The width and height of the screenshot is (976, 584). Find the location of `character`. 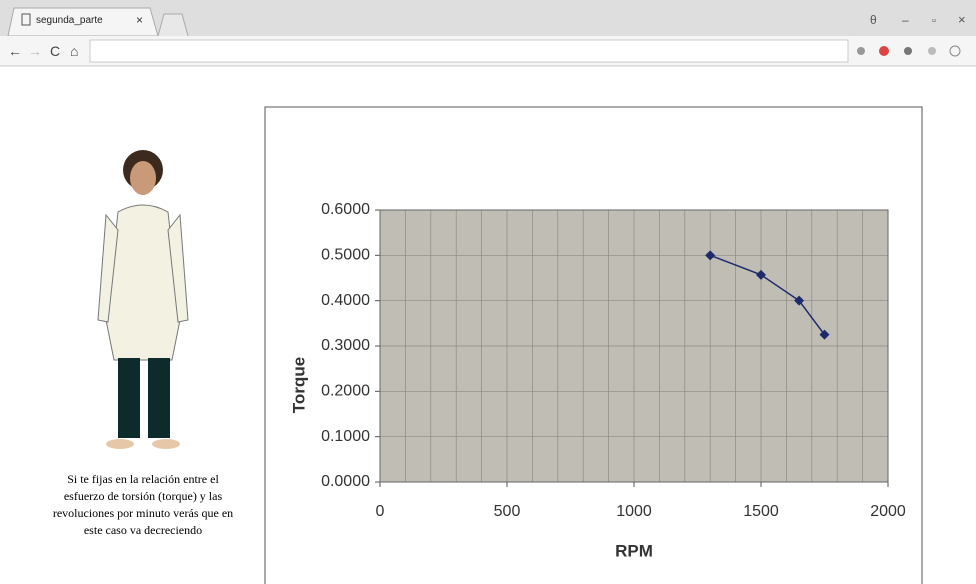

character is located at coordinates (143, 299).